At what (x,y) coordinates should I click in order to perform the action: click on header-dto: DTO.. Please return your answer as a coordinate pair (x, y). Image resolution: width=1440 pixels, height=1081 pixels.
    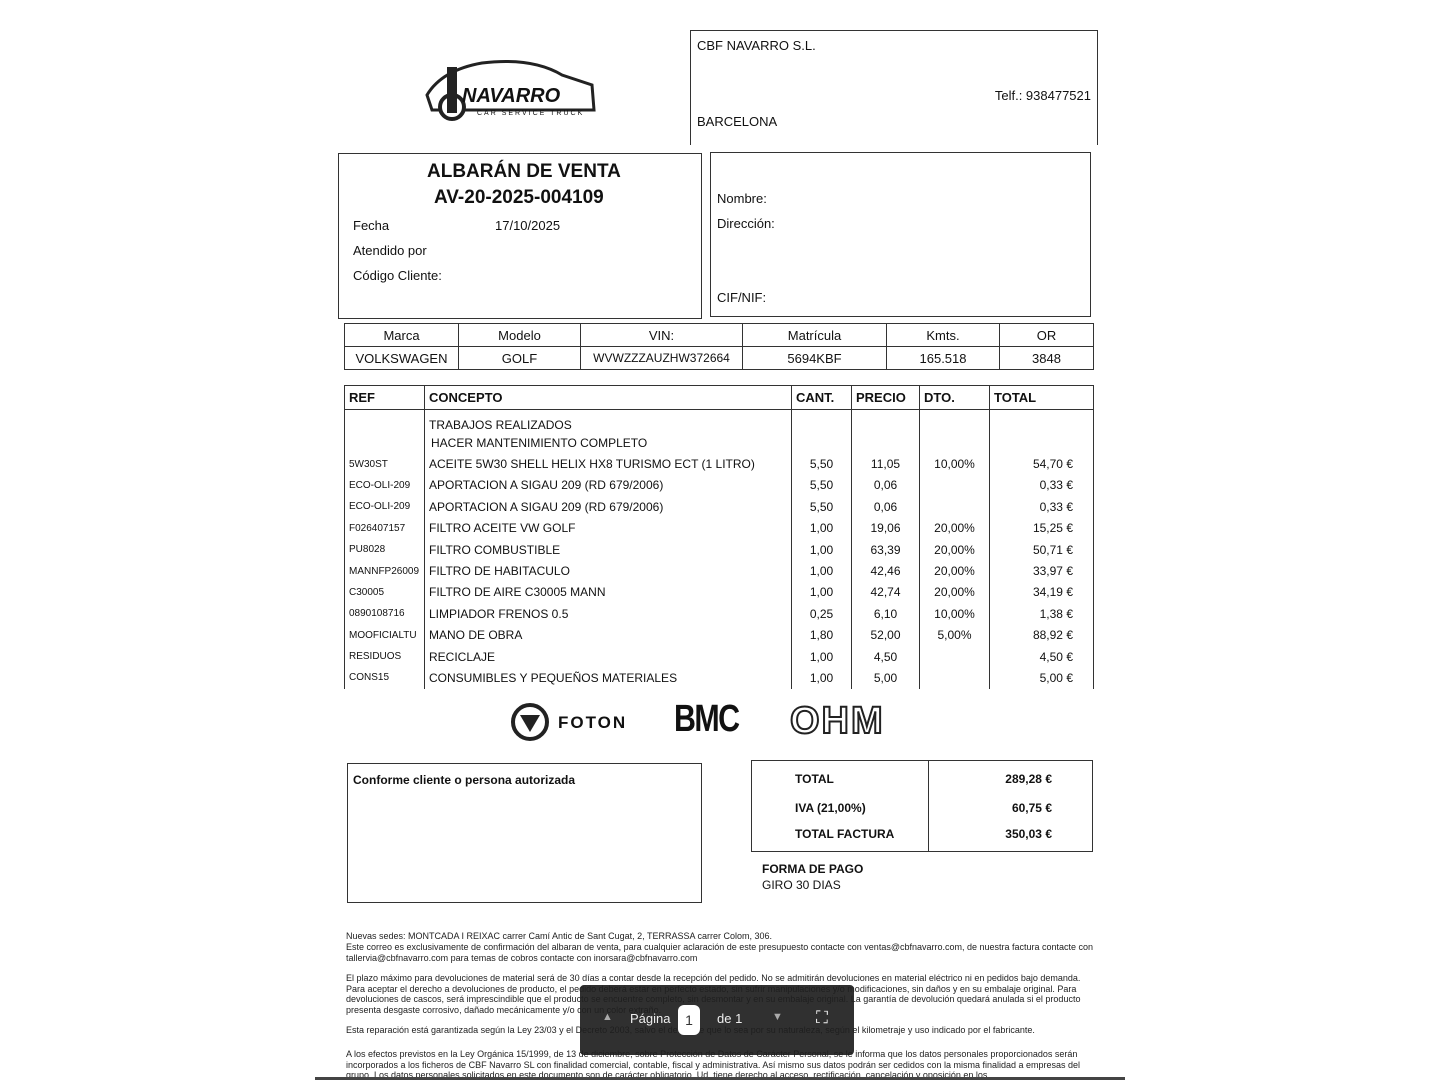
    Looking at the image, I should click on (954, 397).